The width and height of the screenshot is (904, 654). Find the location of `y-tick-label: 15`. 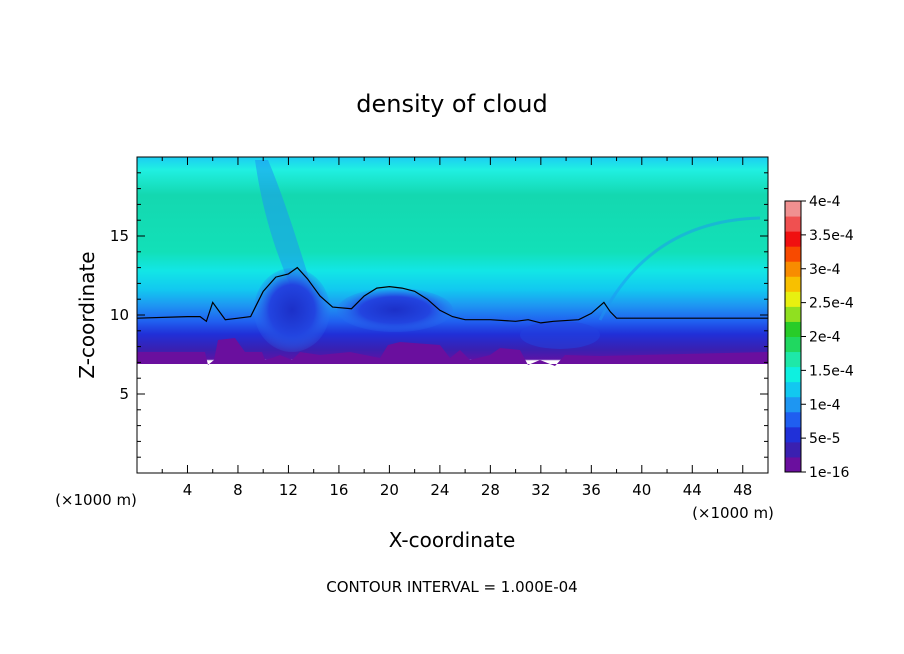

y-tick-label: 15 is located at coordinates (119, 236).